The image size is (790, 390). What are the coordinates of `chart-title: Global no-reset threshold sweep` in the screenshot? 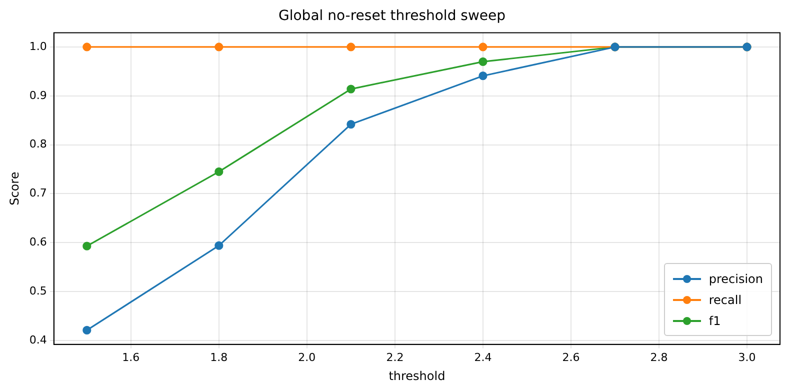 It's located at (392, 16).